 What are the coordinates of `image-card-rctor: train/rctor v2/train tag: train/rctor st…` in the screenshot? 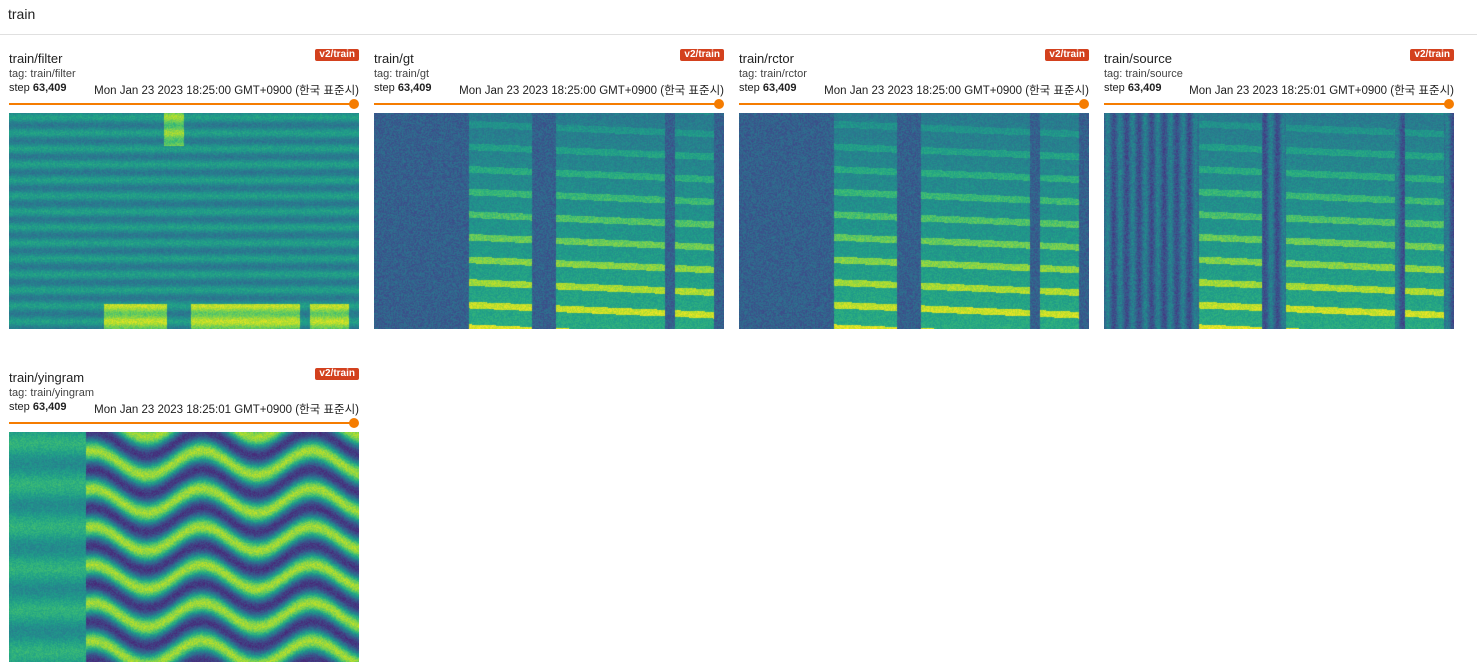 It's located at (914, 182).